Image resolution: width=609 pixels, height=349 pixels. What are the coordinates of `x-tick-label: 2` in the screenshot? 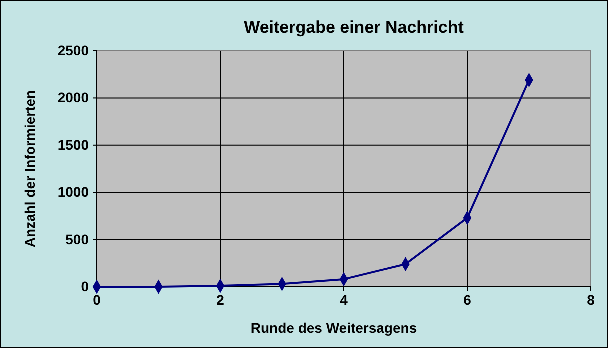 It's located at (220, 300).